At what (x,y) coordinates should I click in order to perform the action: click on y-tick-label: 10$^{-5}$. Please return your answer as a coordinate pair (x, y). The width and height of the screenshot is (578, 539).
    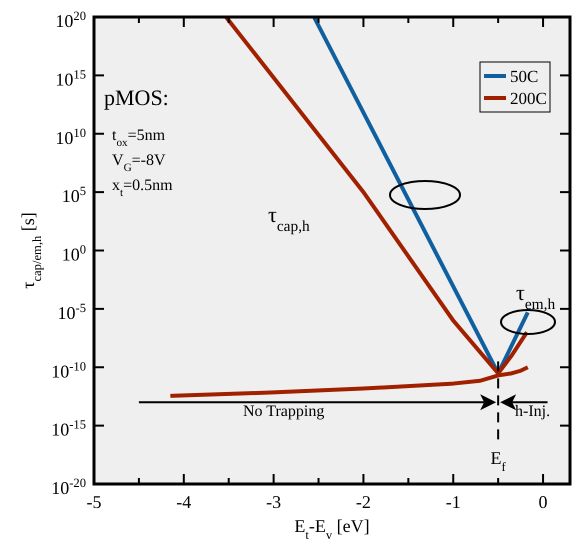
    Looking at the image, I should click on (72, 311).